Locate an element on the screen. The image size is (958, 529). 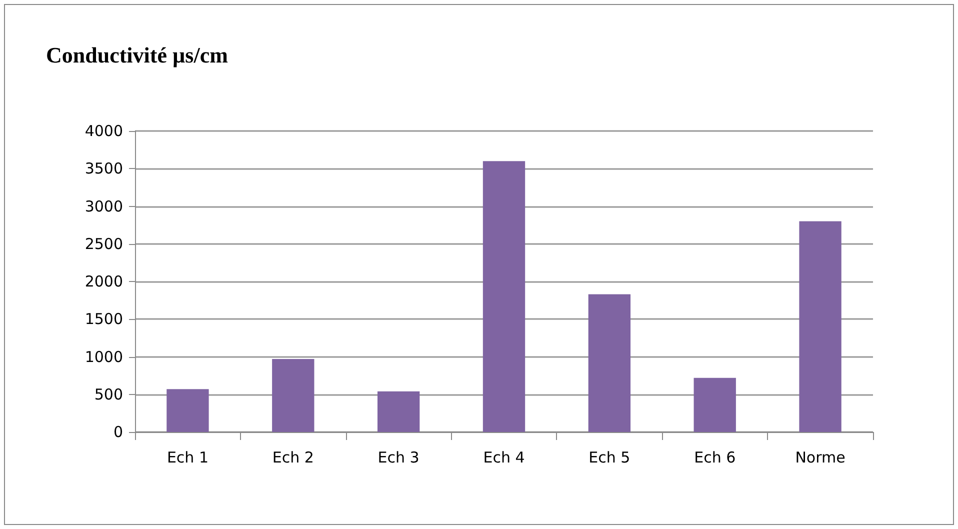
y-tick-label: 3000 is located at coordinates (103, 206).